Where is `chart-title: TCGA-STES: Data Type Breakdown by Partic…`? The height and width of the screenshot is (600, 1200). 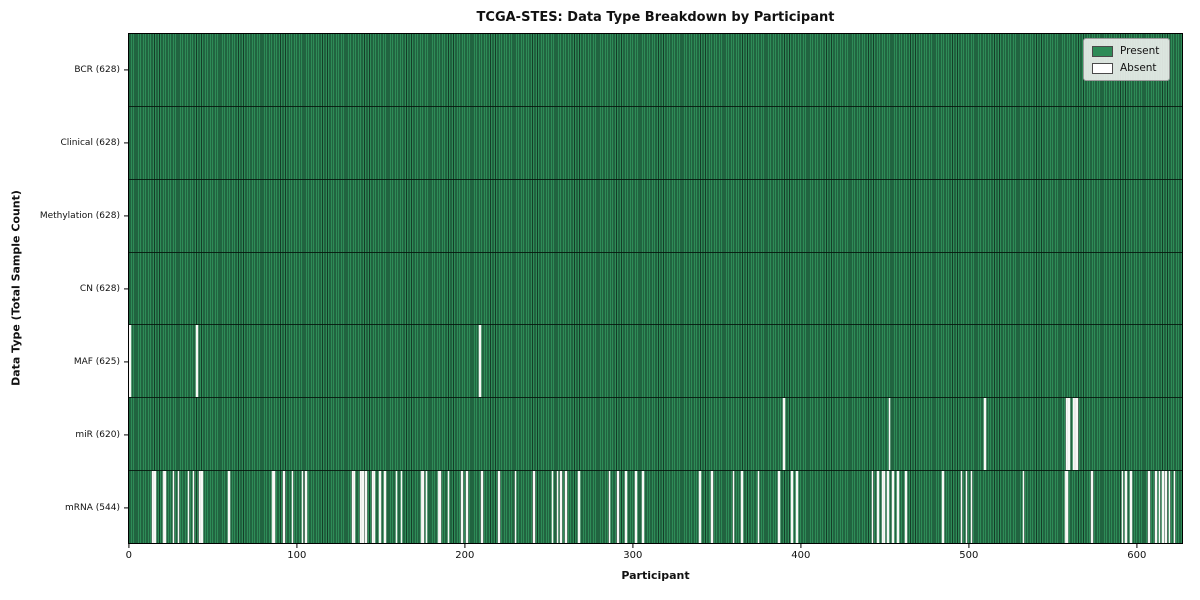
chart-title: TCGA-STES: Data Type Breakdown by Partic… is located at coordinates (655, 17).